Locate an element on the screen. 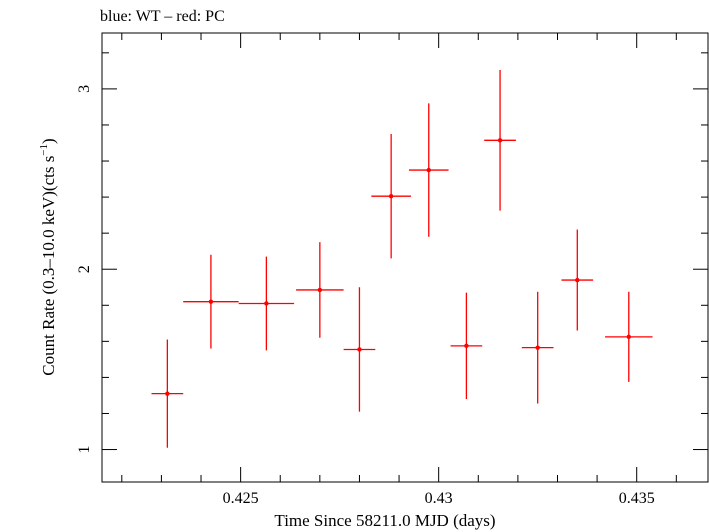 The height and width of the screenshot is (532, 709). y-tick-label: 3 is located at coordinates (84, 89).